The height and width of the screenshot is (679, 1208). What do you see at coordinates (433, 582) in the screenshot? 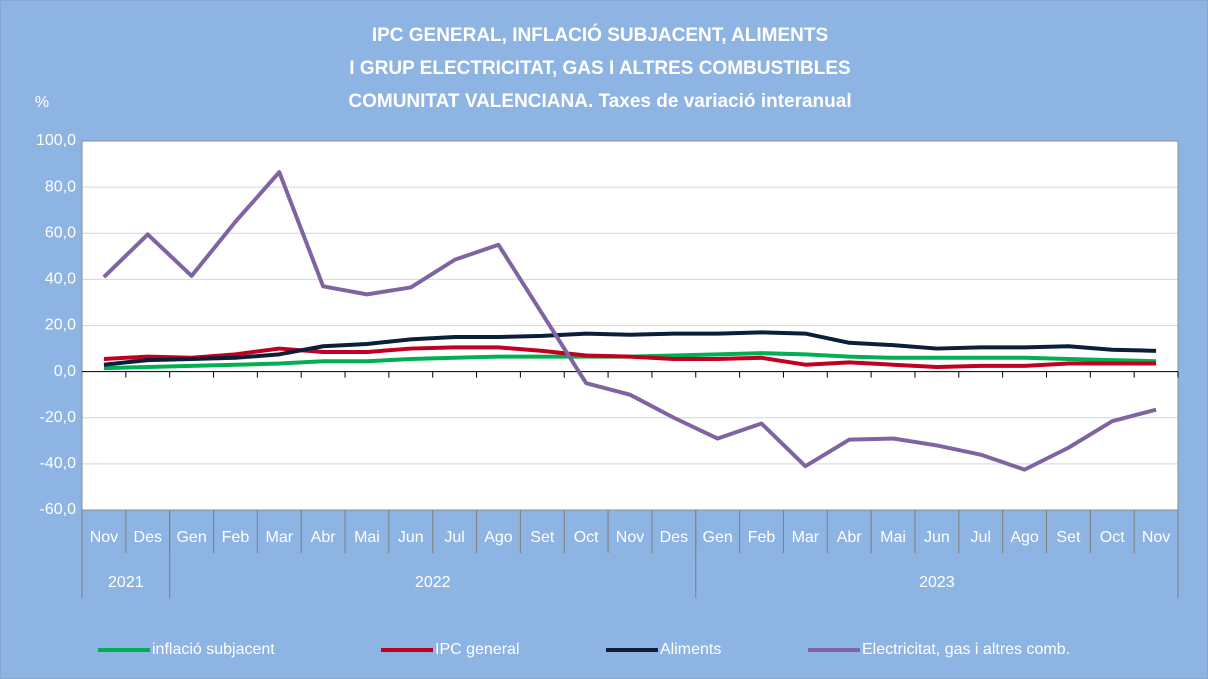
I see `group-label: 2022` at bounding box center [433, 582].